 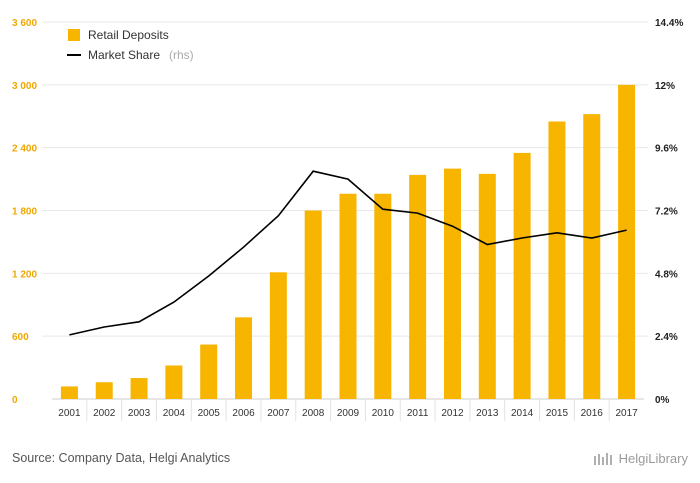 What do you see at coordinates (348, 413) in the screenshot?
I see `x-tick-label: 2009` at bounding box center [348, 413].